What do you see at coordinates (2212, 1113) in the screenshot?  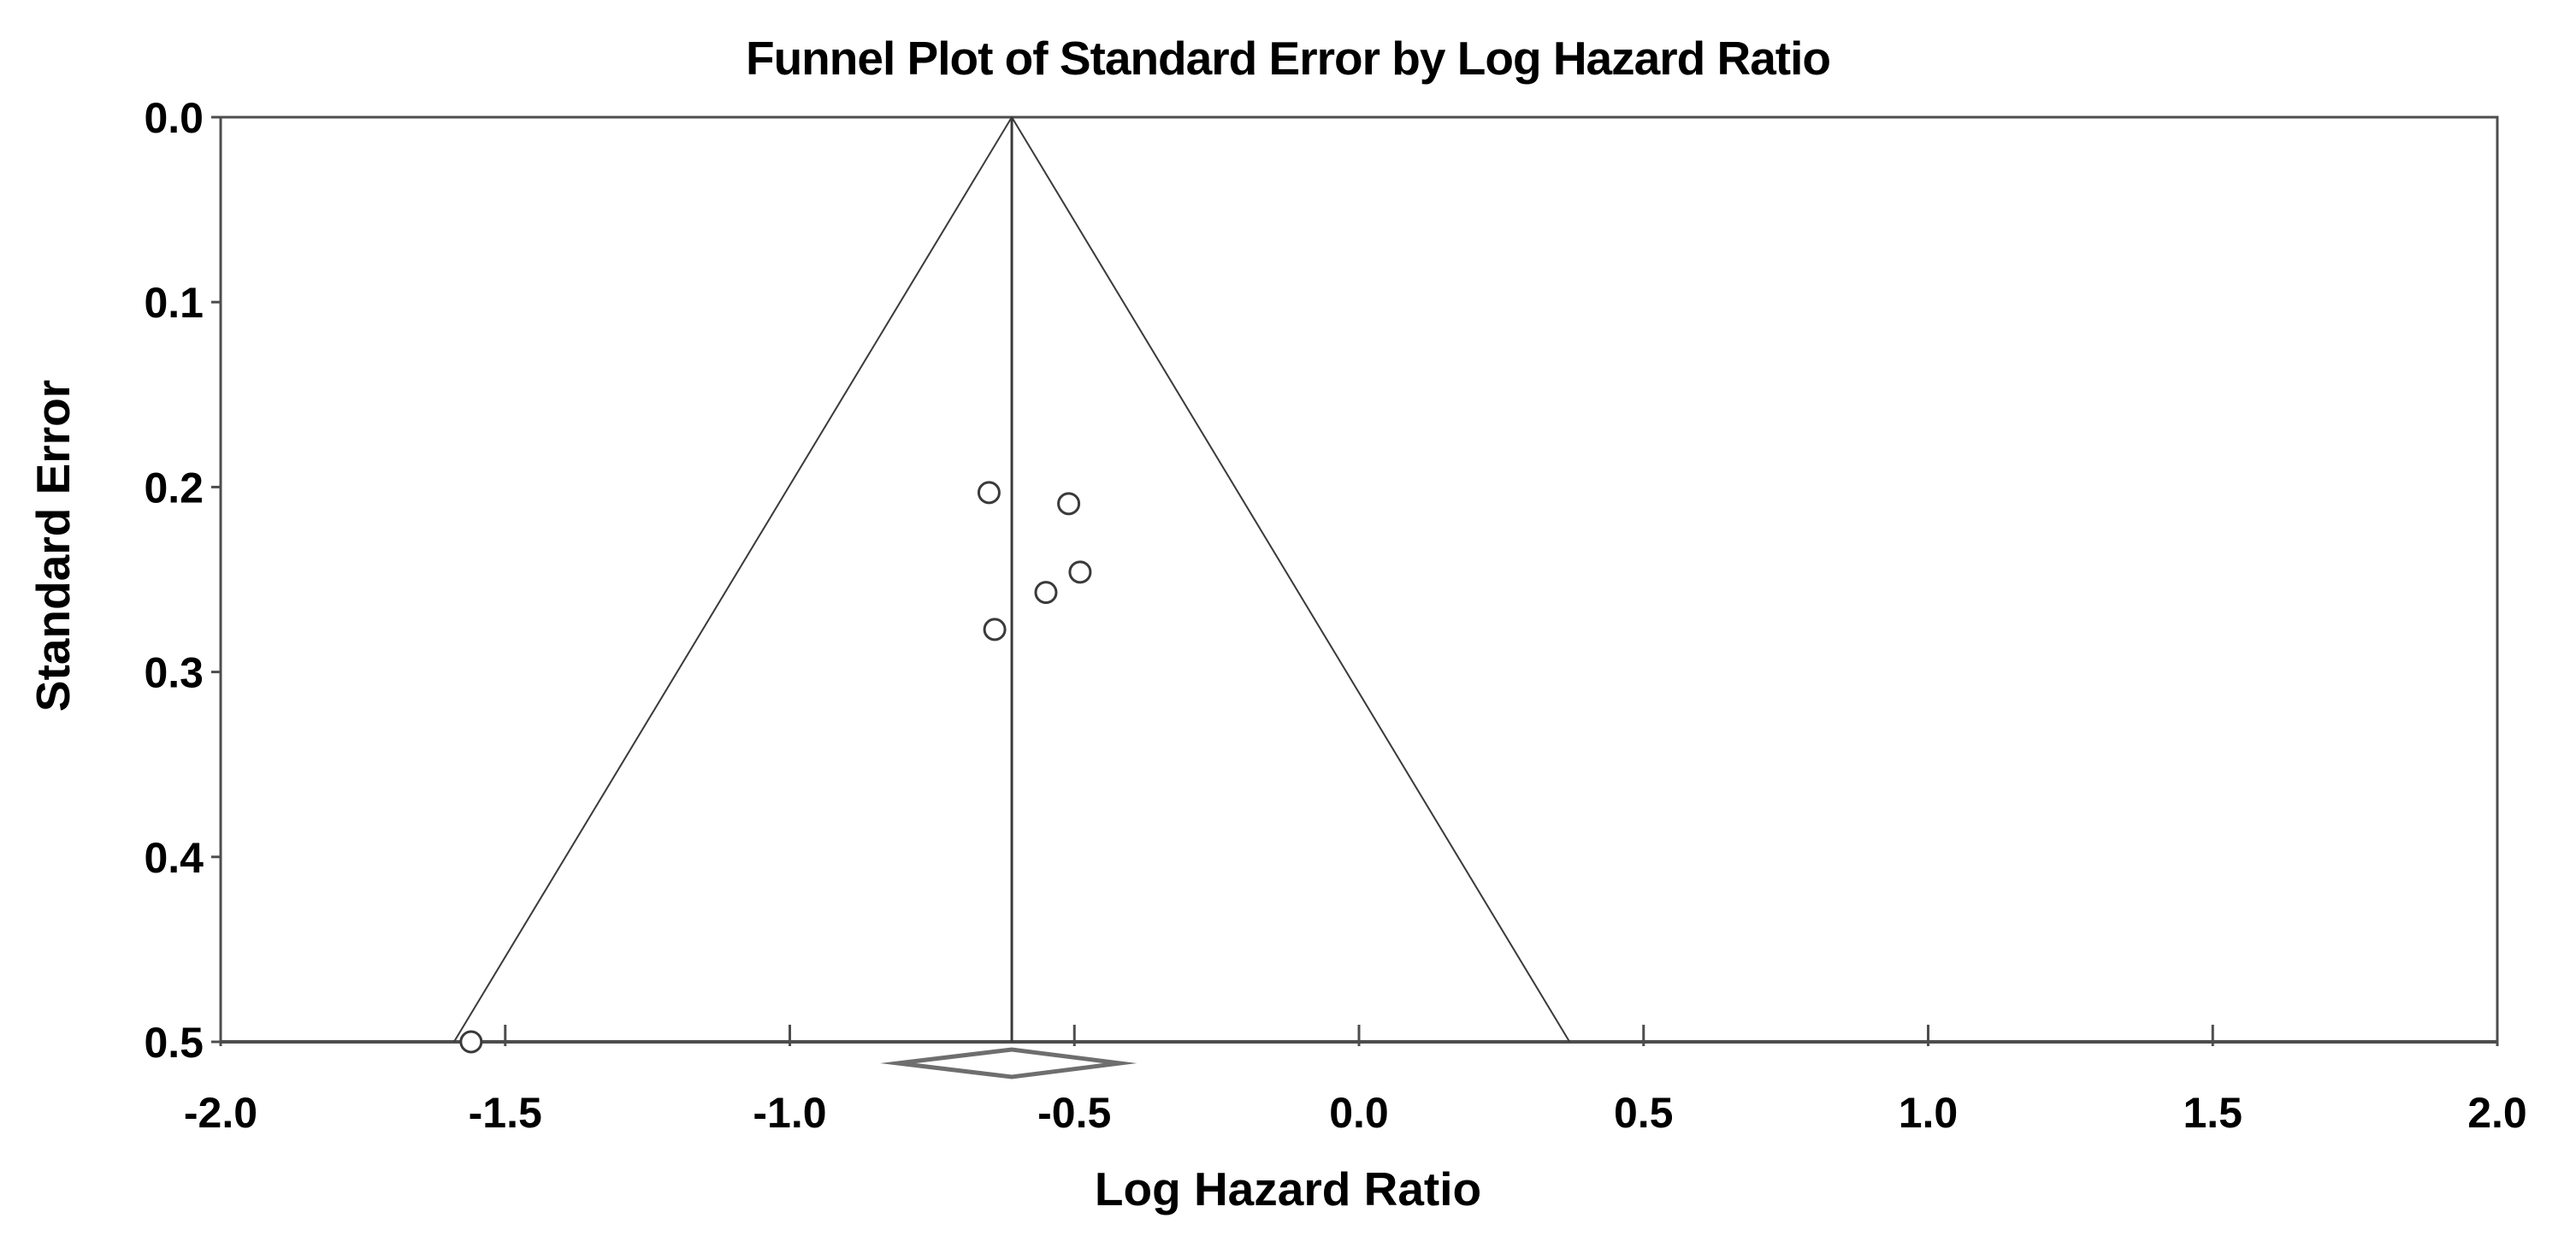 I see `x-tick-label: 1.5` at bounding box center [2212, 1113].